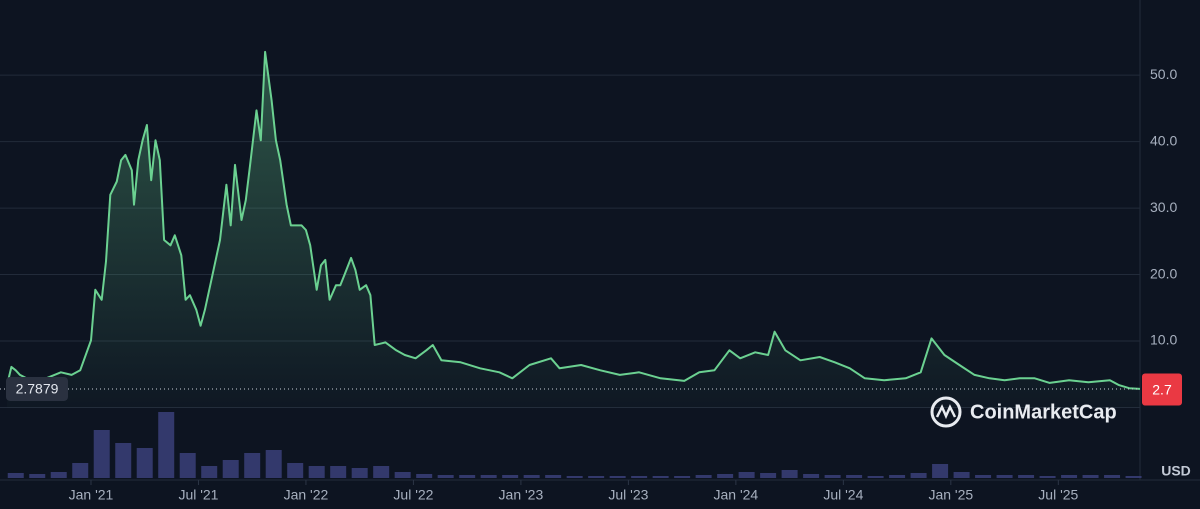  What do you see at coordinates (1163, 273) in the screenshot?
I see `y-tick-label: 20.0` at bounding box center [1163, 273].